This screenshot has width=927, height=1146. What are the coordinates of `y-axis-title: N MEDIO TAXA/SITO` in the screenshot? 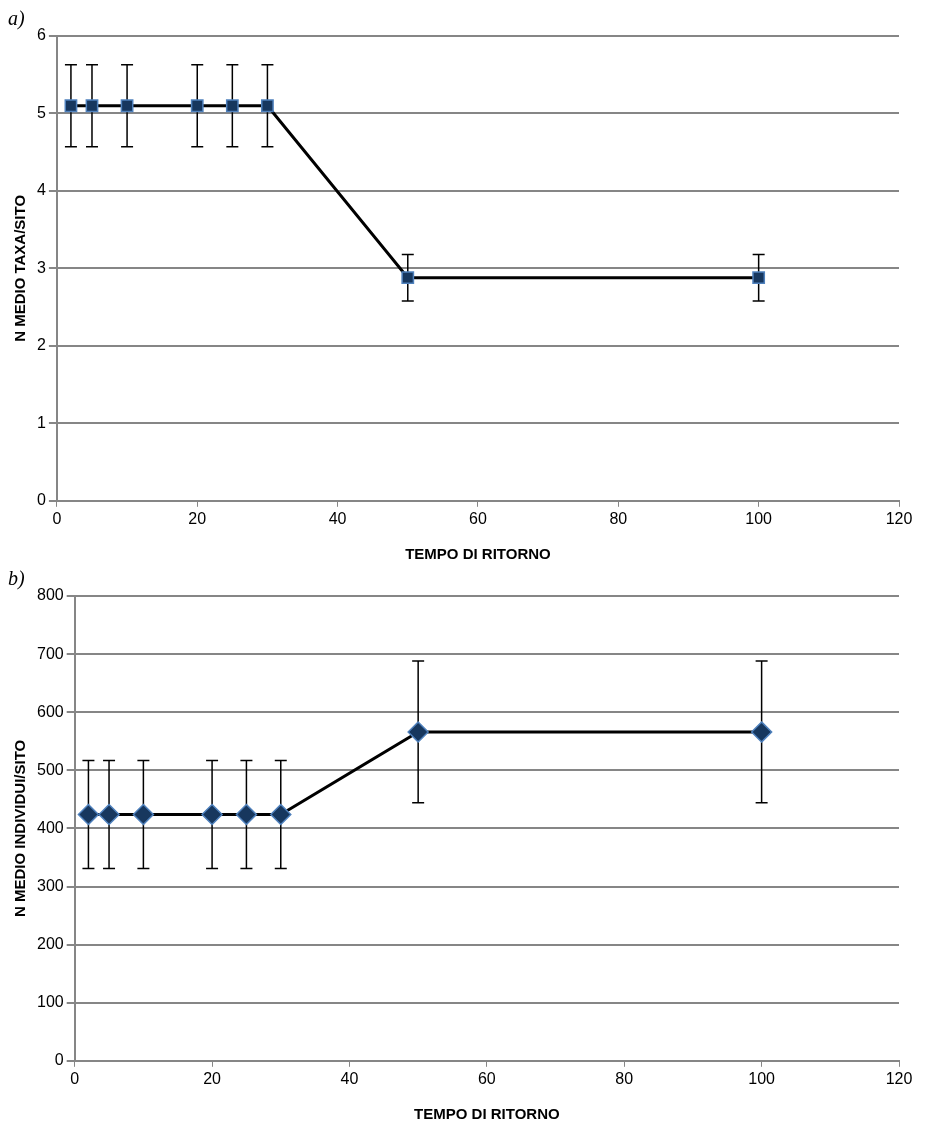 It's located at (20, 268).